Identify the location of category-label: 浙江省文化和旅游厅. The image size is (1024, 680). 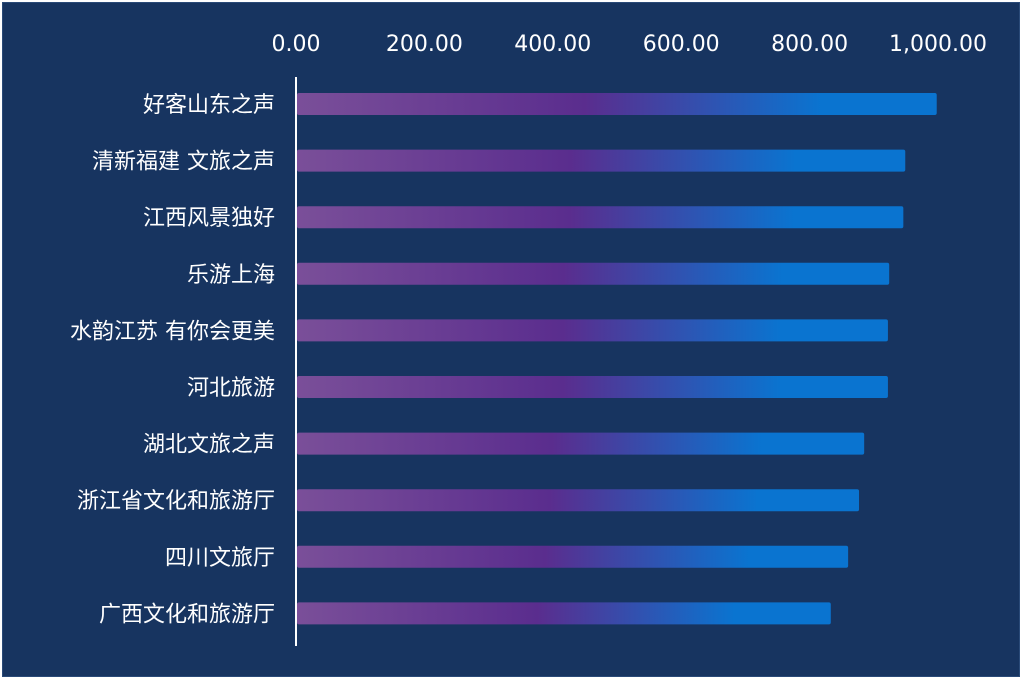
(176, 501).